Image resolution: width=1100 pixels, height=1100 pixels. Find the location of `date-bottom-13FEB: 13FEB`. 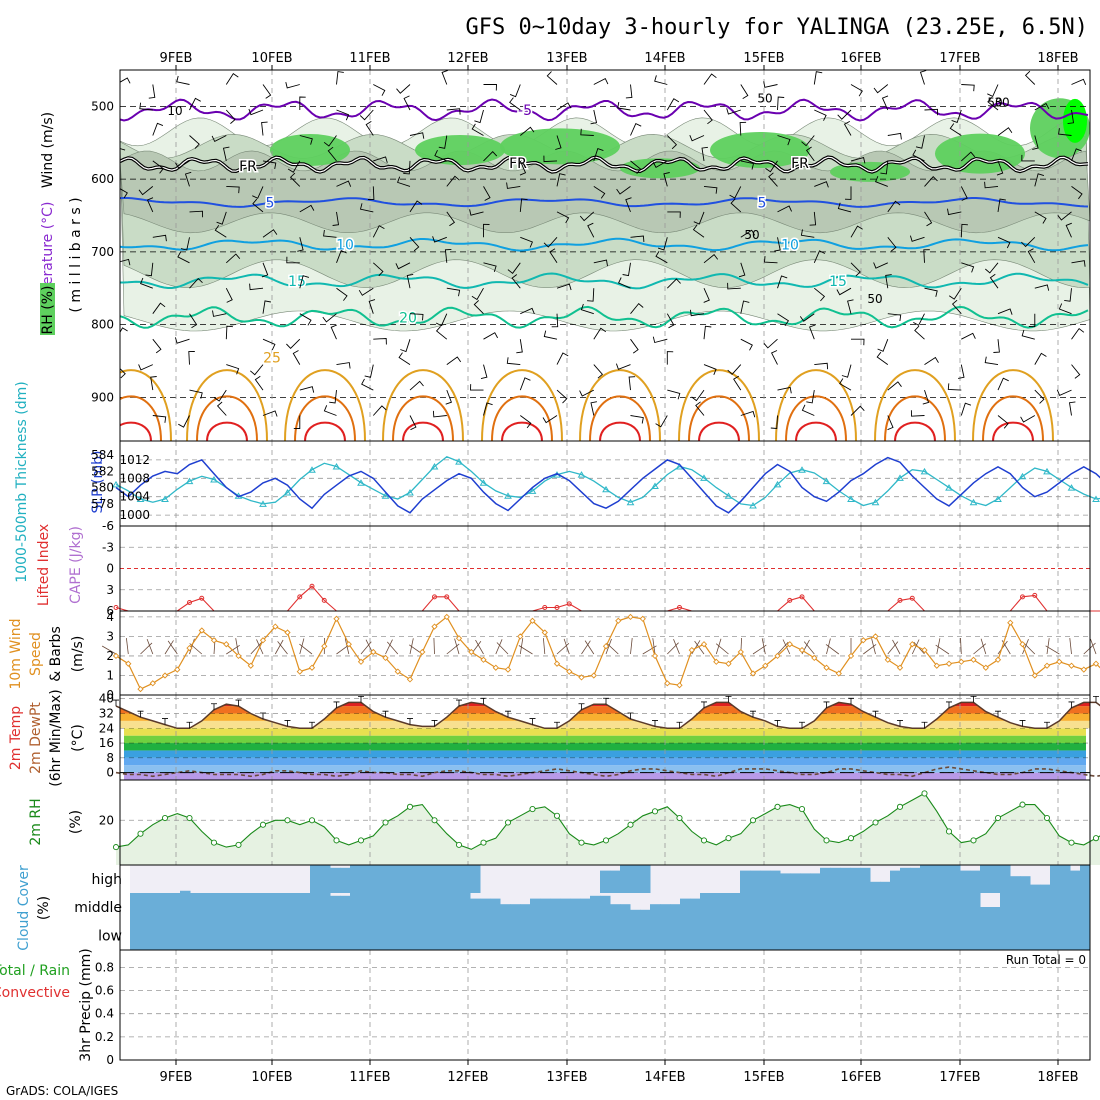

date-bottom-13FEB: 13FEB is located at coordinates (566, 1077).